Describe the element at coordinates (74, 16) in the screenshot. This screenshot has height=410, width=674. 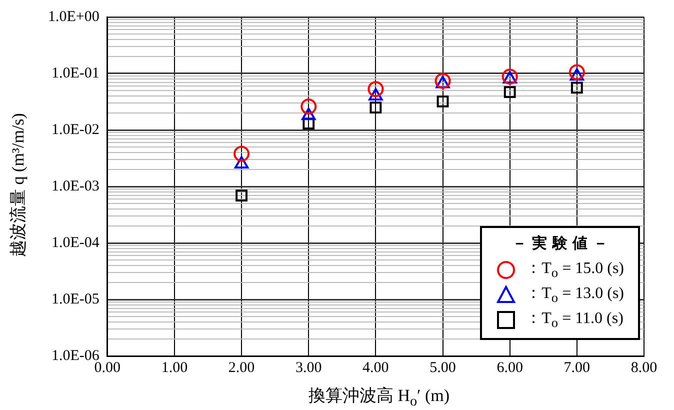
I see `y-tick-label: 1.0E+00` at that location.